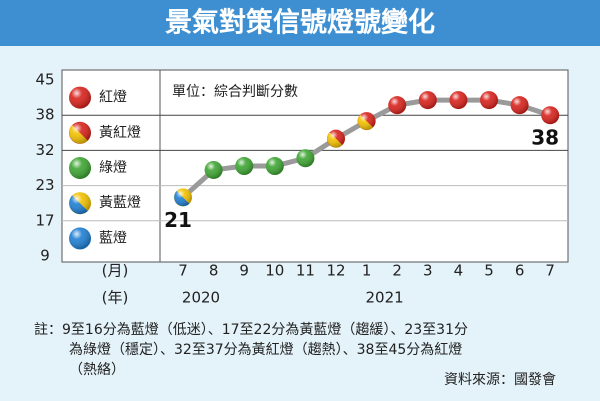 The width and height of the screenshot is (600, 401). Describe the element at coordinates (500, 380) in the screenshot. I see `source: 資料來源：國發會` at that location.